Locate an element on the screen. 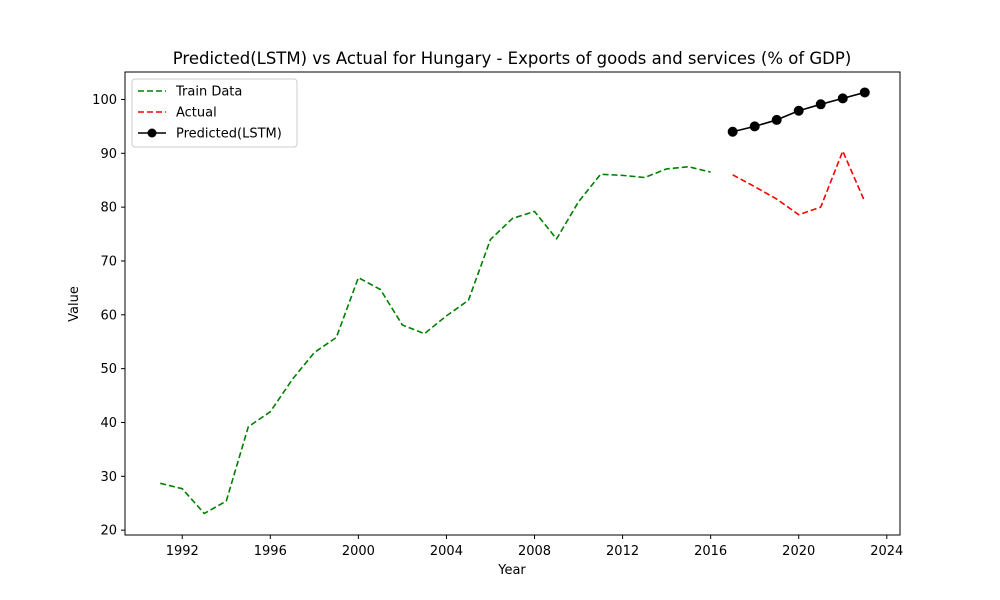  x-axis-label: Year is located at coordinates (511, 570).